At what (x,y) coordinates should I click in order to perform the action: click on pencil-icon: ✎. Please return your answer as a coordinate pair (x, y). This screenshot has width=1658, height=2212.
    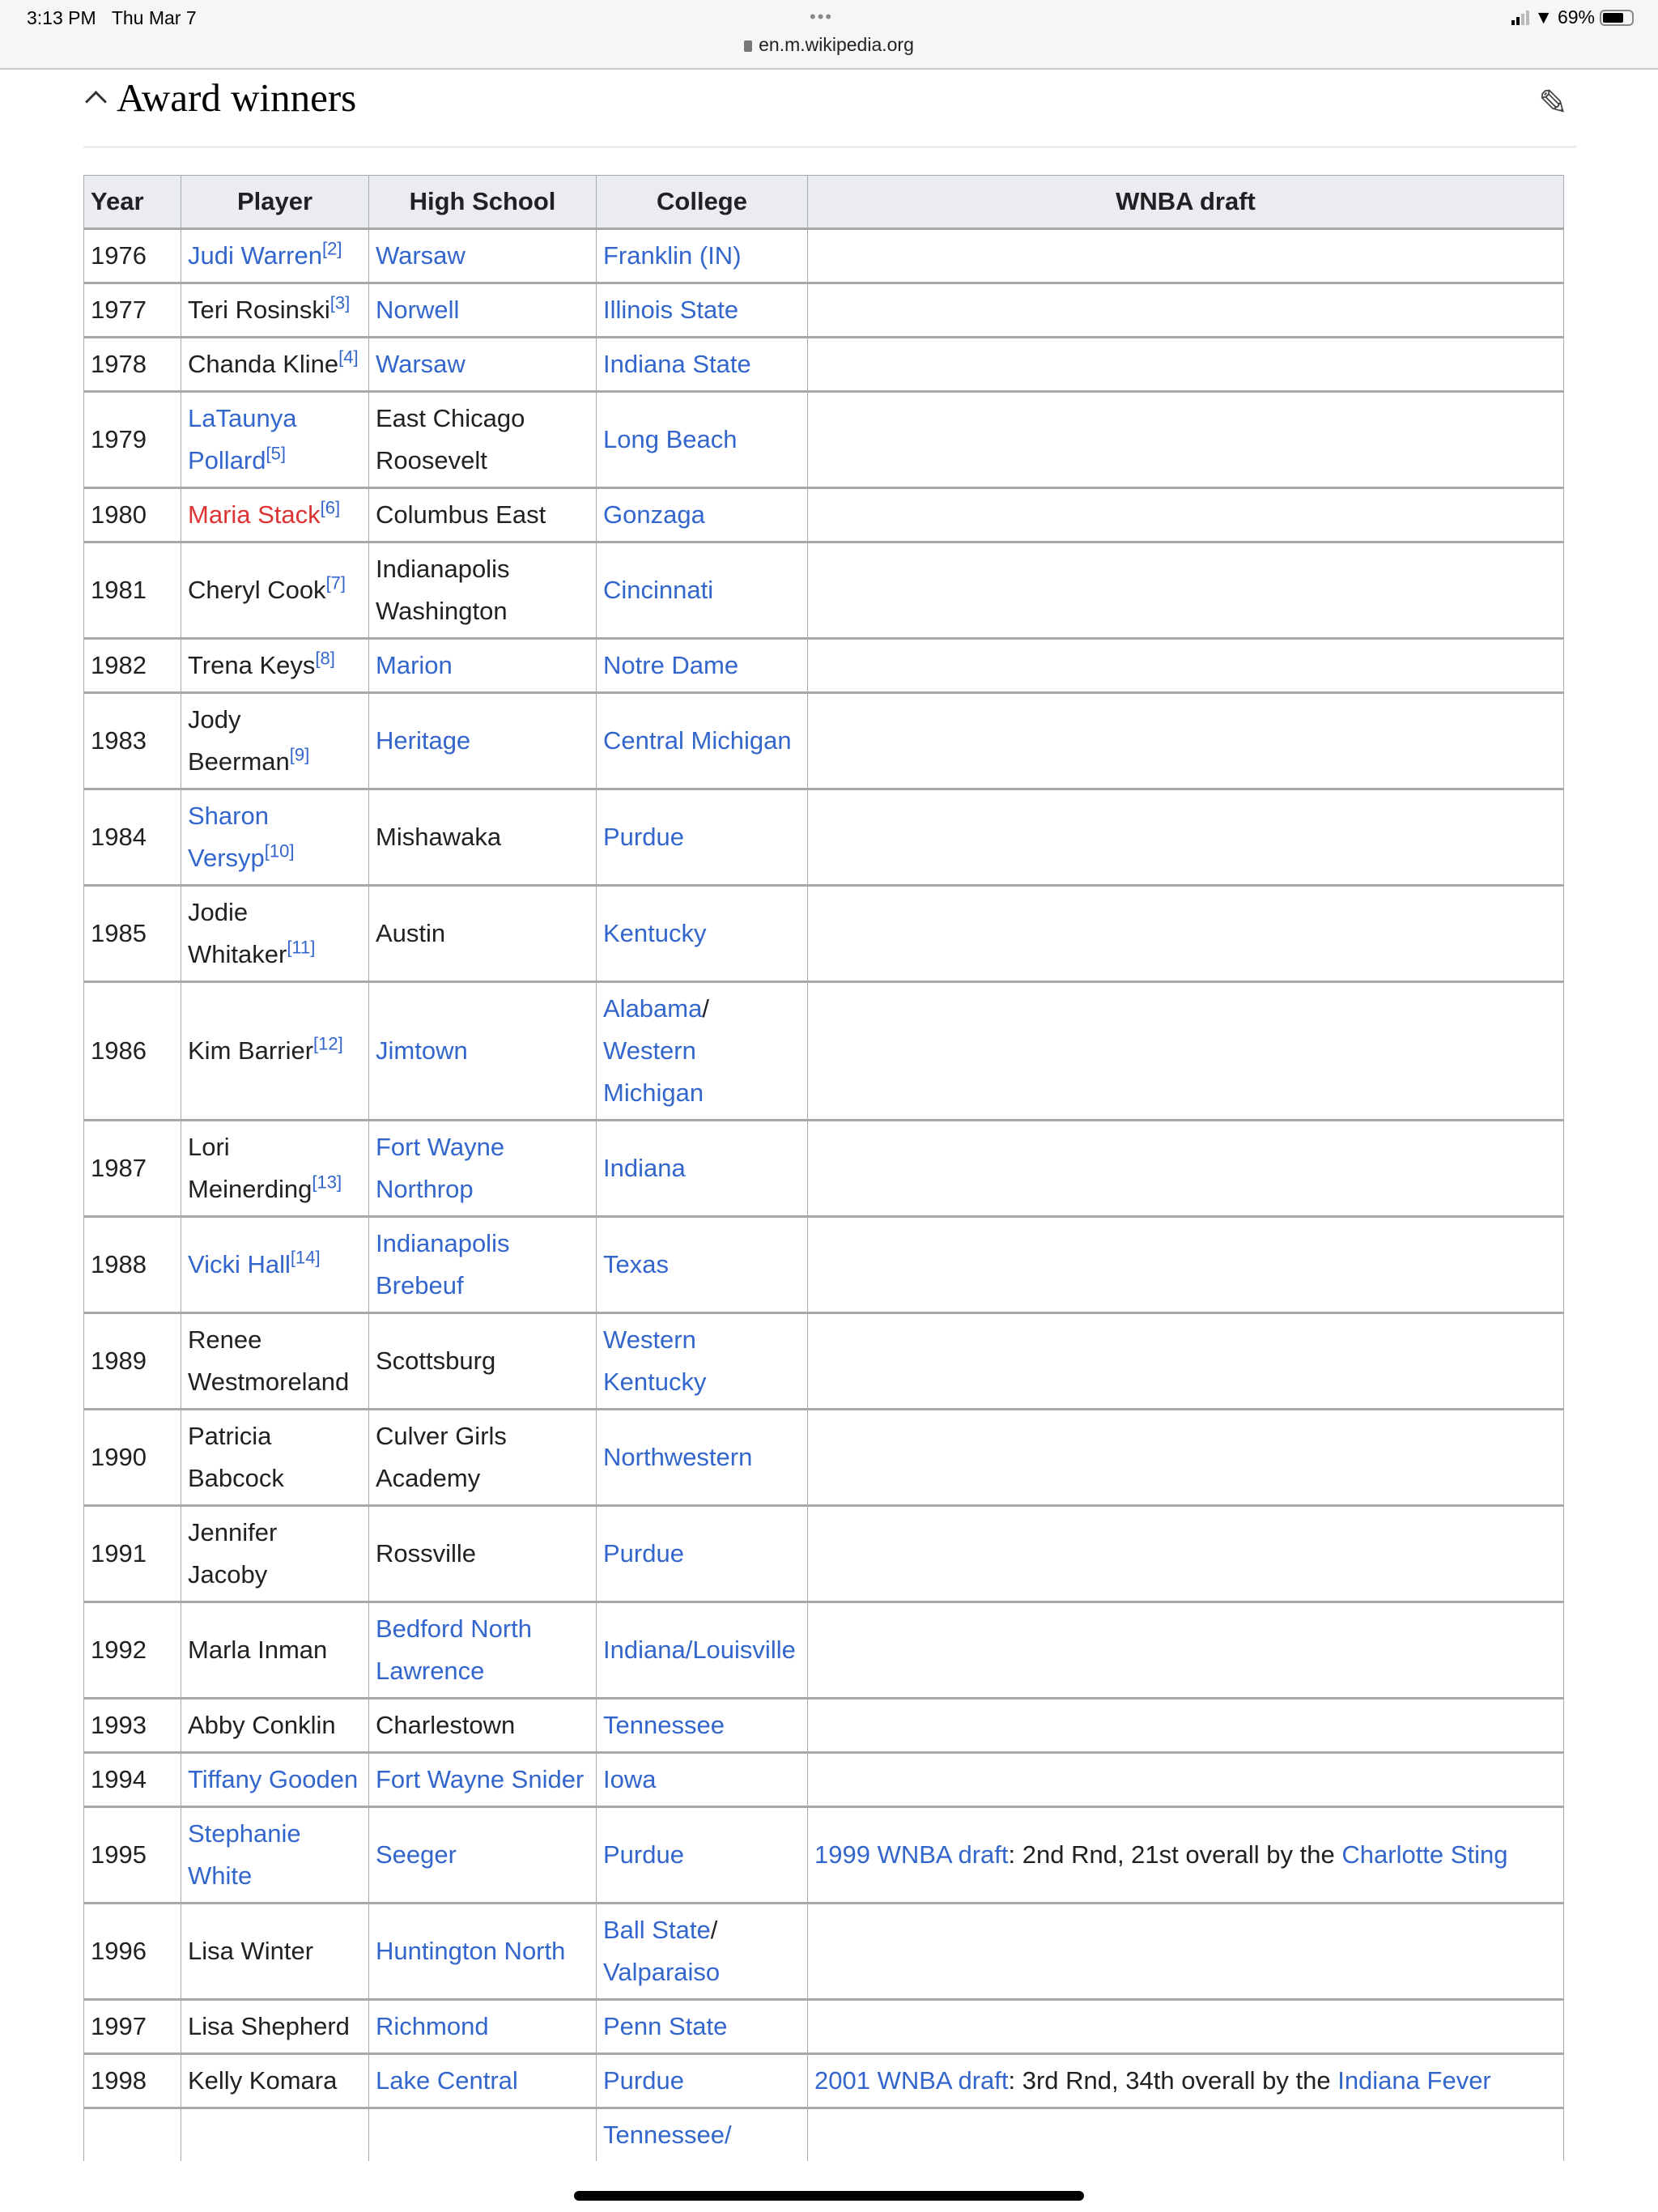
    Looking at the image, I should click on (1553, 103).